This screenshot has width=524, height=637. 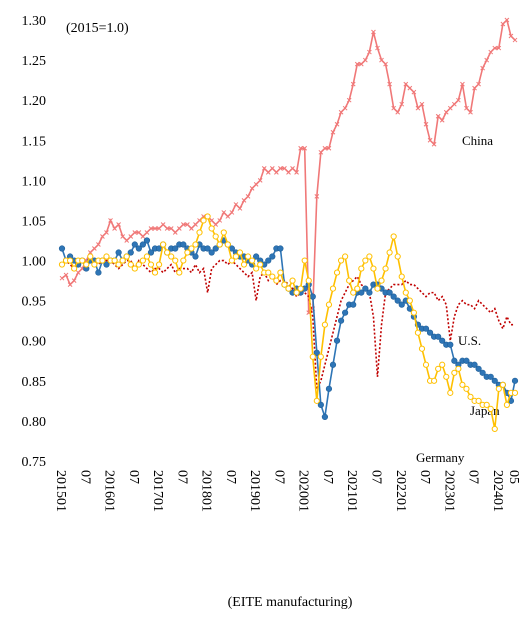 What do you see at coordinates (34, 61) in the screenshot?
I see `y-tick-label: 1.25` at bounding box center [34, 61].